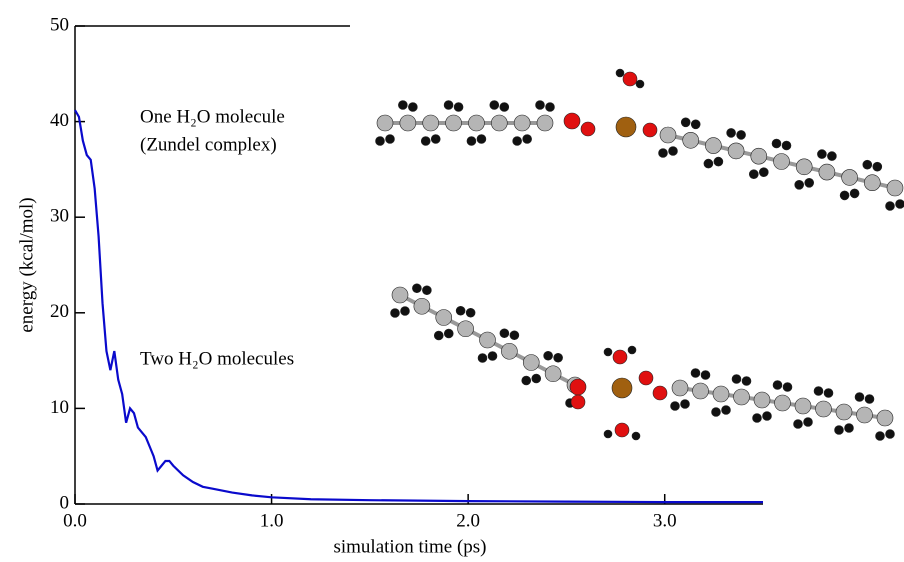 Image resolution: width=904 pixels, height=562 pixels. I want to click on y-tick-label: 30, so click(59, 216).